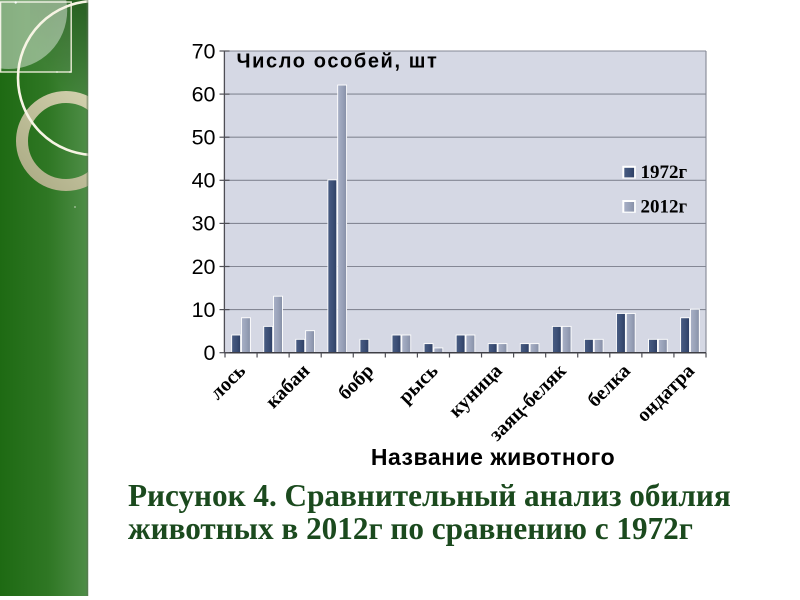 This screenshot has width=800, height=600. Describe the element at coordinates (204, 94) in the screenshot. I see `svg-text: 60` at that location.